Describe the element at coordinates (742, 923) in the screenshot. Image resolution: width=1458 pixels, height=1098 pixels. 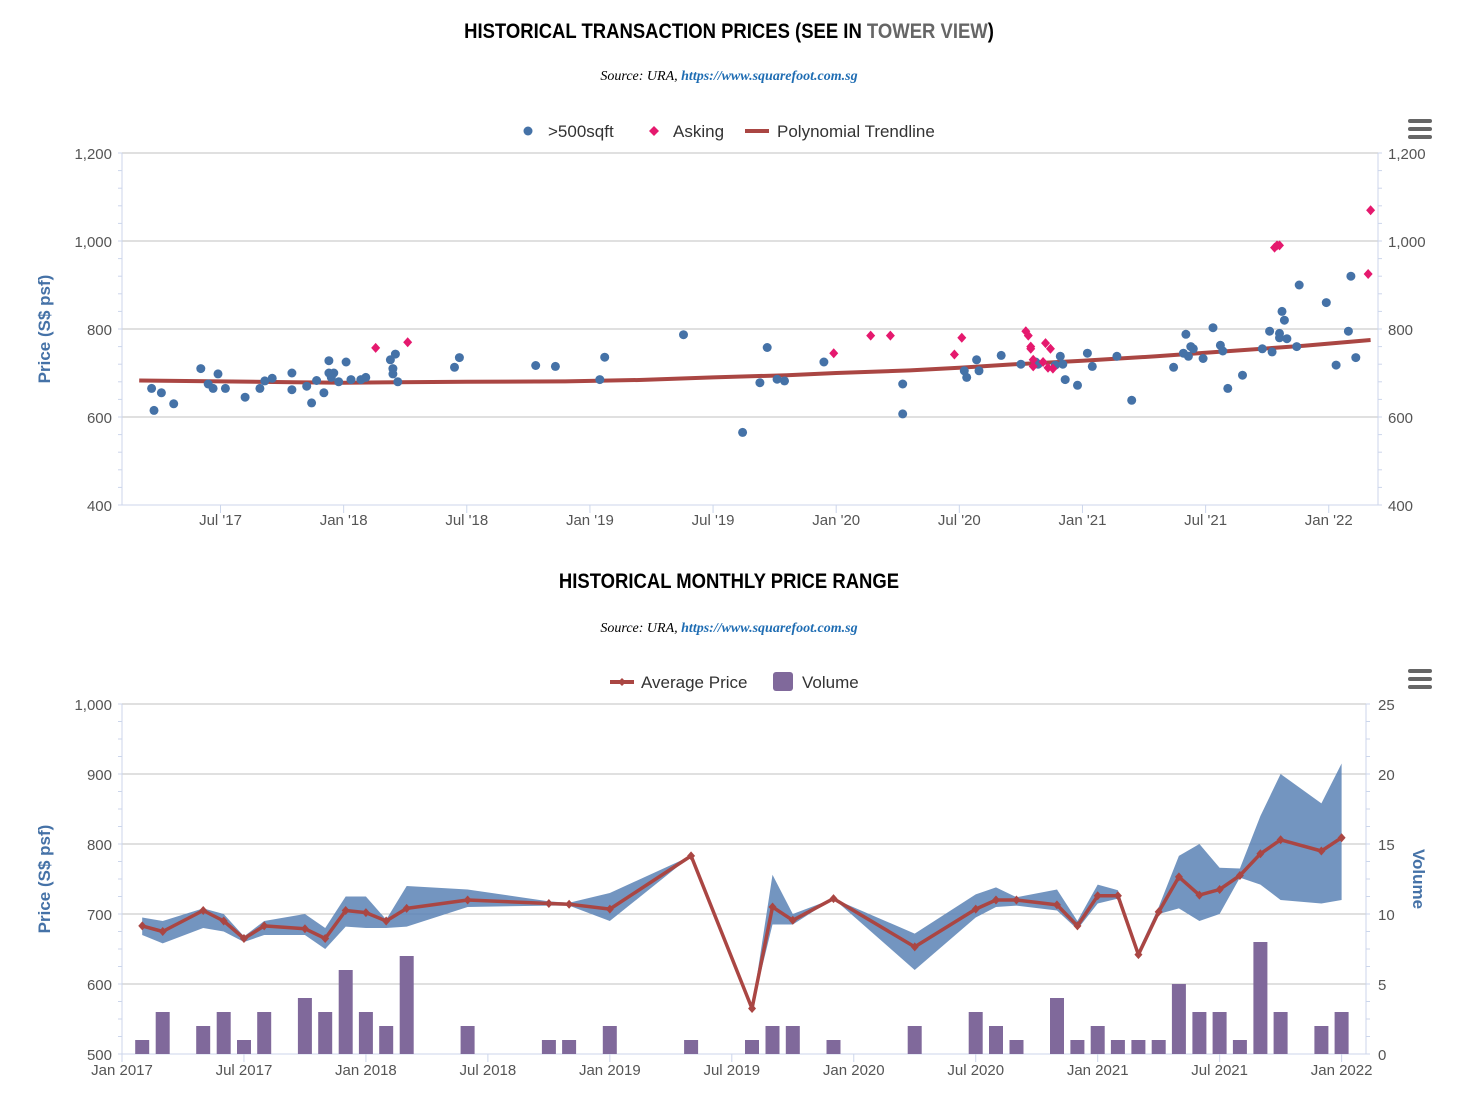
I see `average-price-line` at that location.